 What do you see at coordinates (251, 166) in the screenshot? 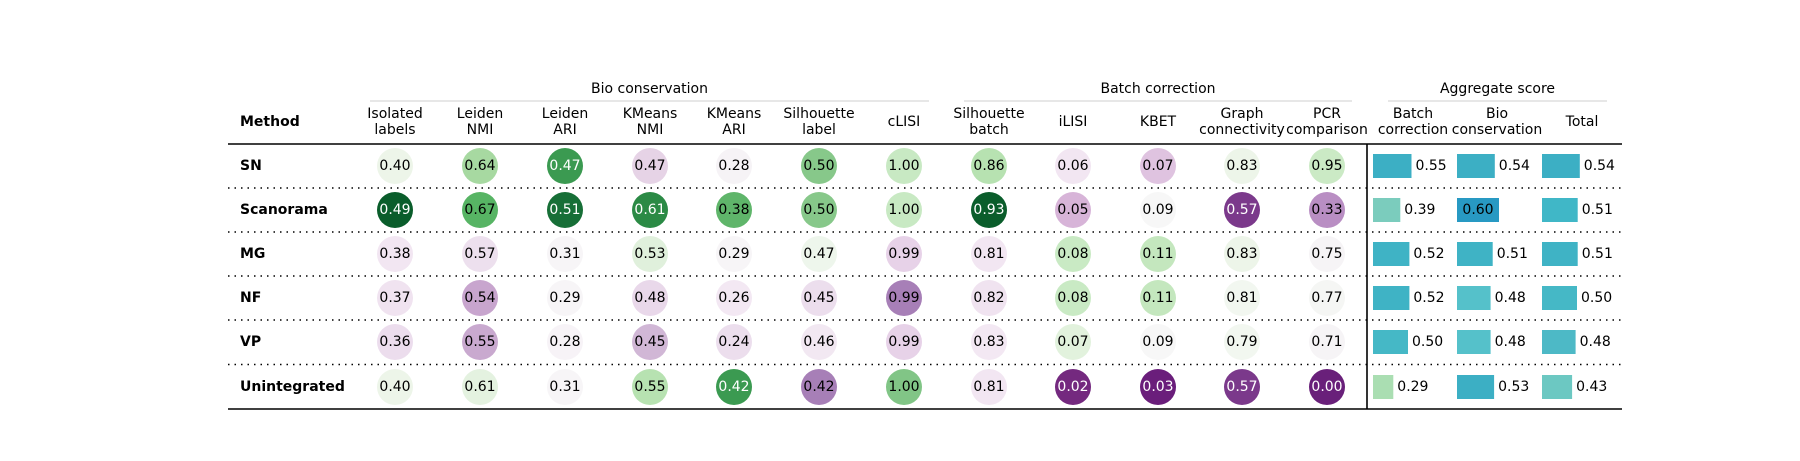
I see `method-label: SN` at bounding box center [251, 166].